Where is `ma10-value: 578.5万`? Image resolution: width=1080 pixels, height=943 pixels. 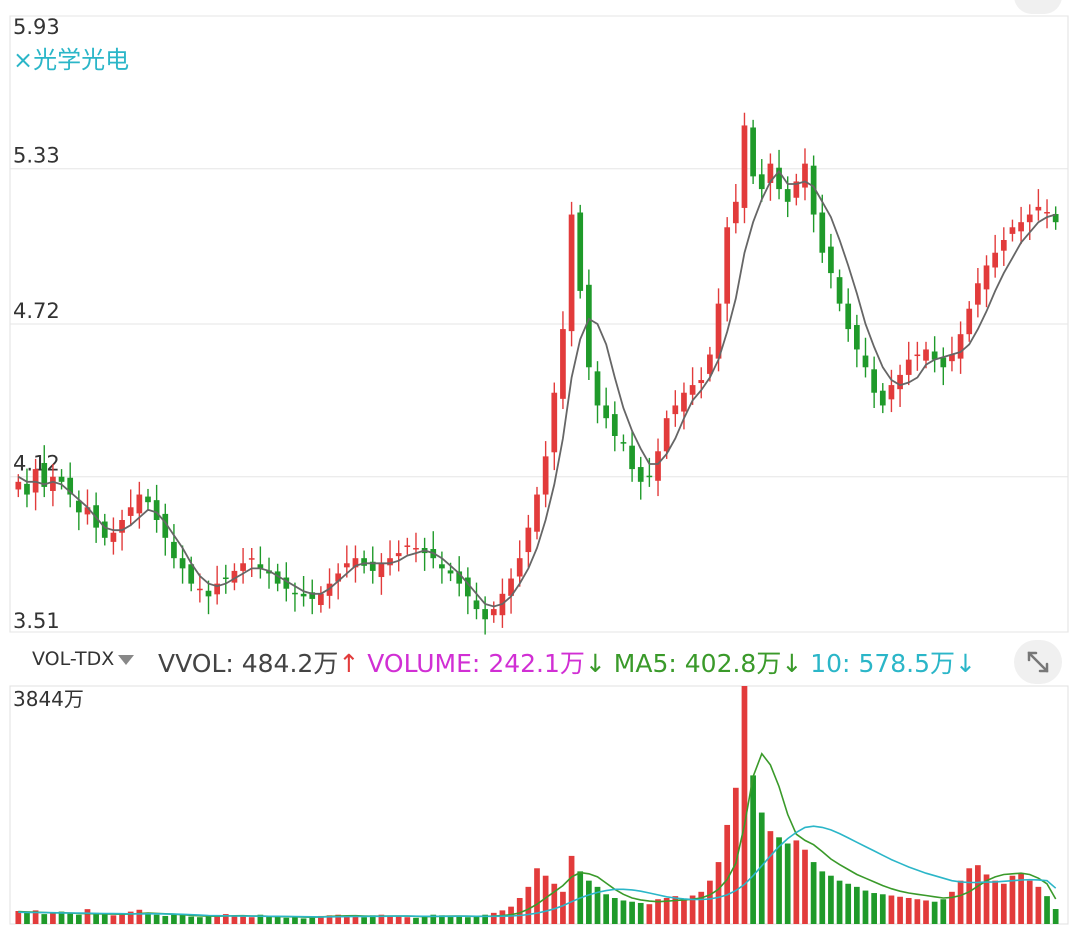 ma10-value: 578.5万 is located at coordinates (907, 663).